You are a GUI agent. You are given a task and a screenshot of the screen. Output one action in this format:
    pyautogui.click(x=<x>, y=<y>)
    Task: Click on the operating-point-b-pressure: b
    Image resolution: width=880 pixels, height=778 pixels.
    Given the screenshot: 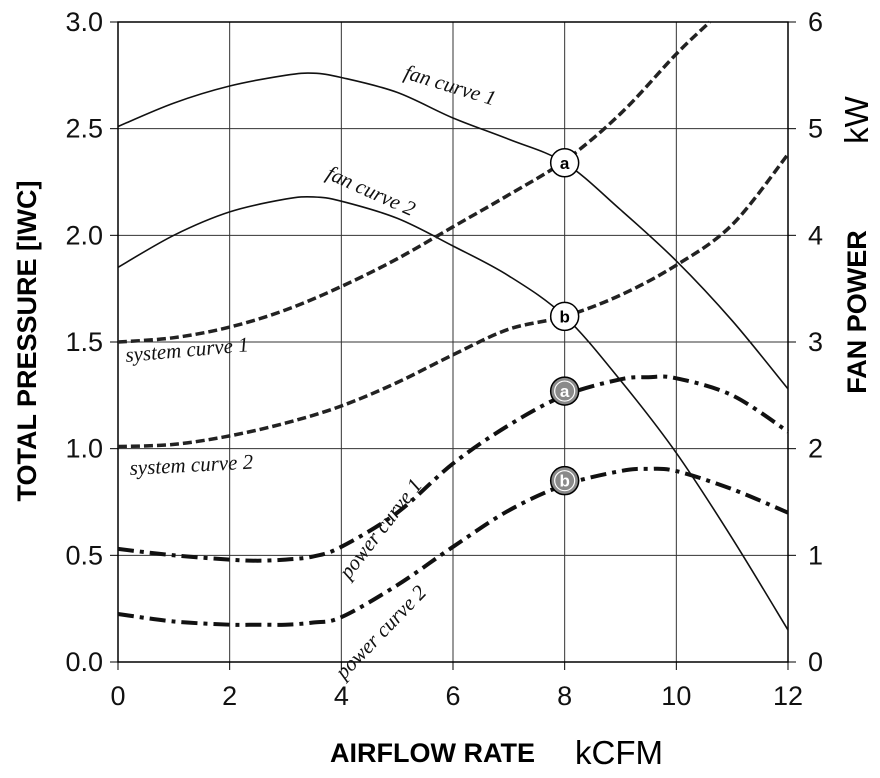 What is the action you would take?
    pyautogui.click(x=564, y=316)
    